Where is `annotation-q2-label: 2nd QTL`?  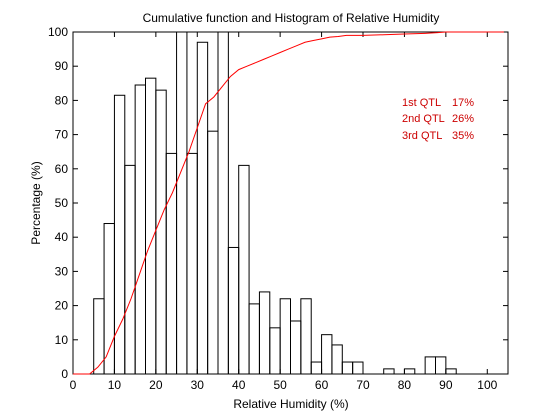
annotation-q2-label: 2nd QTL is located at coordinates (423, 119).